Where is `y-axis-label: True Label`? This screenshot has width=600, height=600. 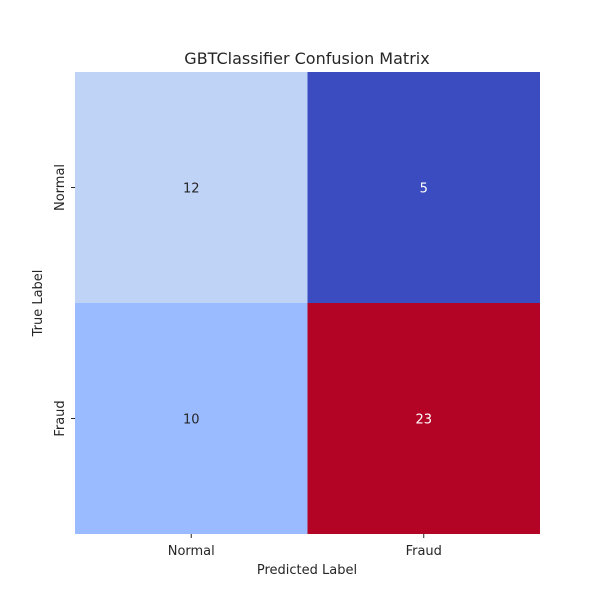 y-axis-label: True Label is located at coordinates (38, 304).